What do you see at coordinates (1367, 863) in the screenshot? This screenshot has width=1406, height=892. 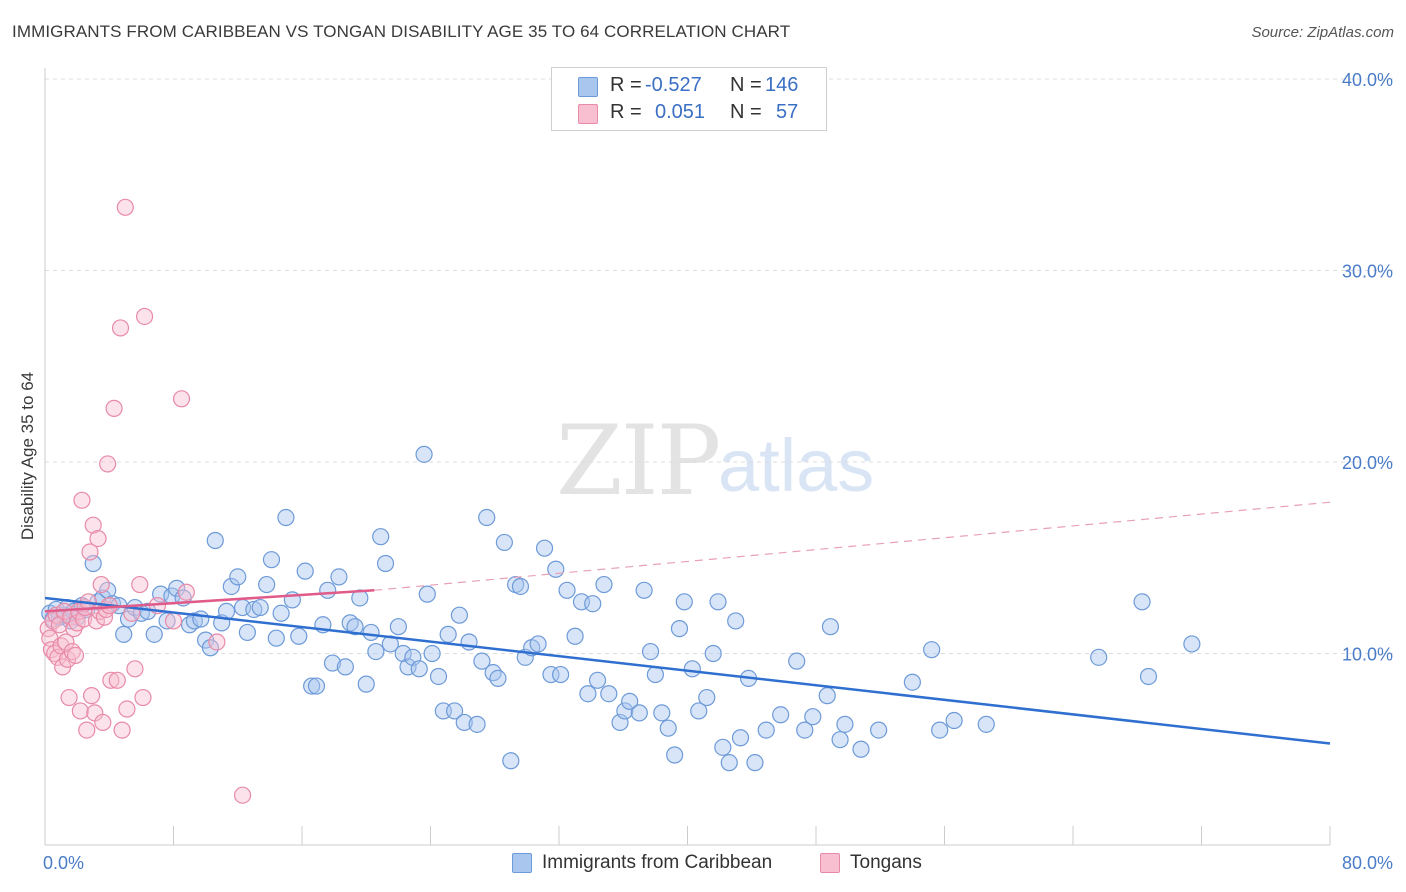 I see `x-tick-label-max: 80.0%` at bounding box center [1367, 863].